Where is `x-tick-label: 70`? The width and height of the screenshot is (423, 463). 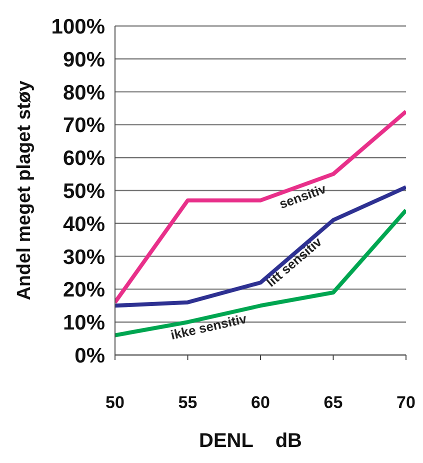
x-tick-label: 70 is located at coordinates (406, 402).